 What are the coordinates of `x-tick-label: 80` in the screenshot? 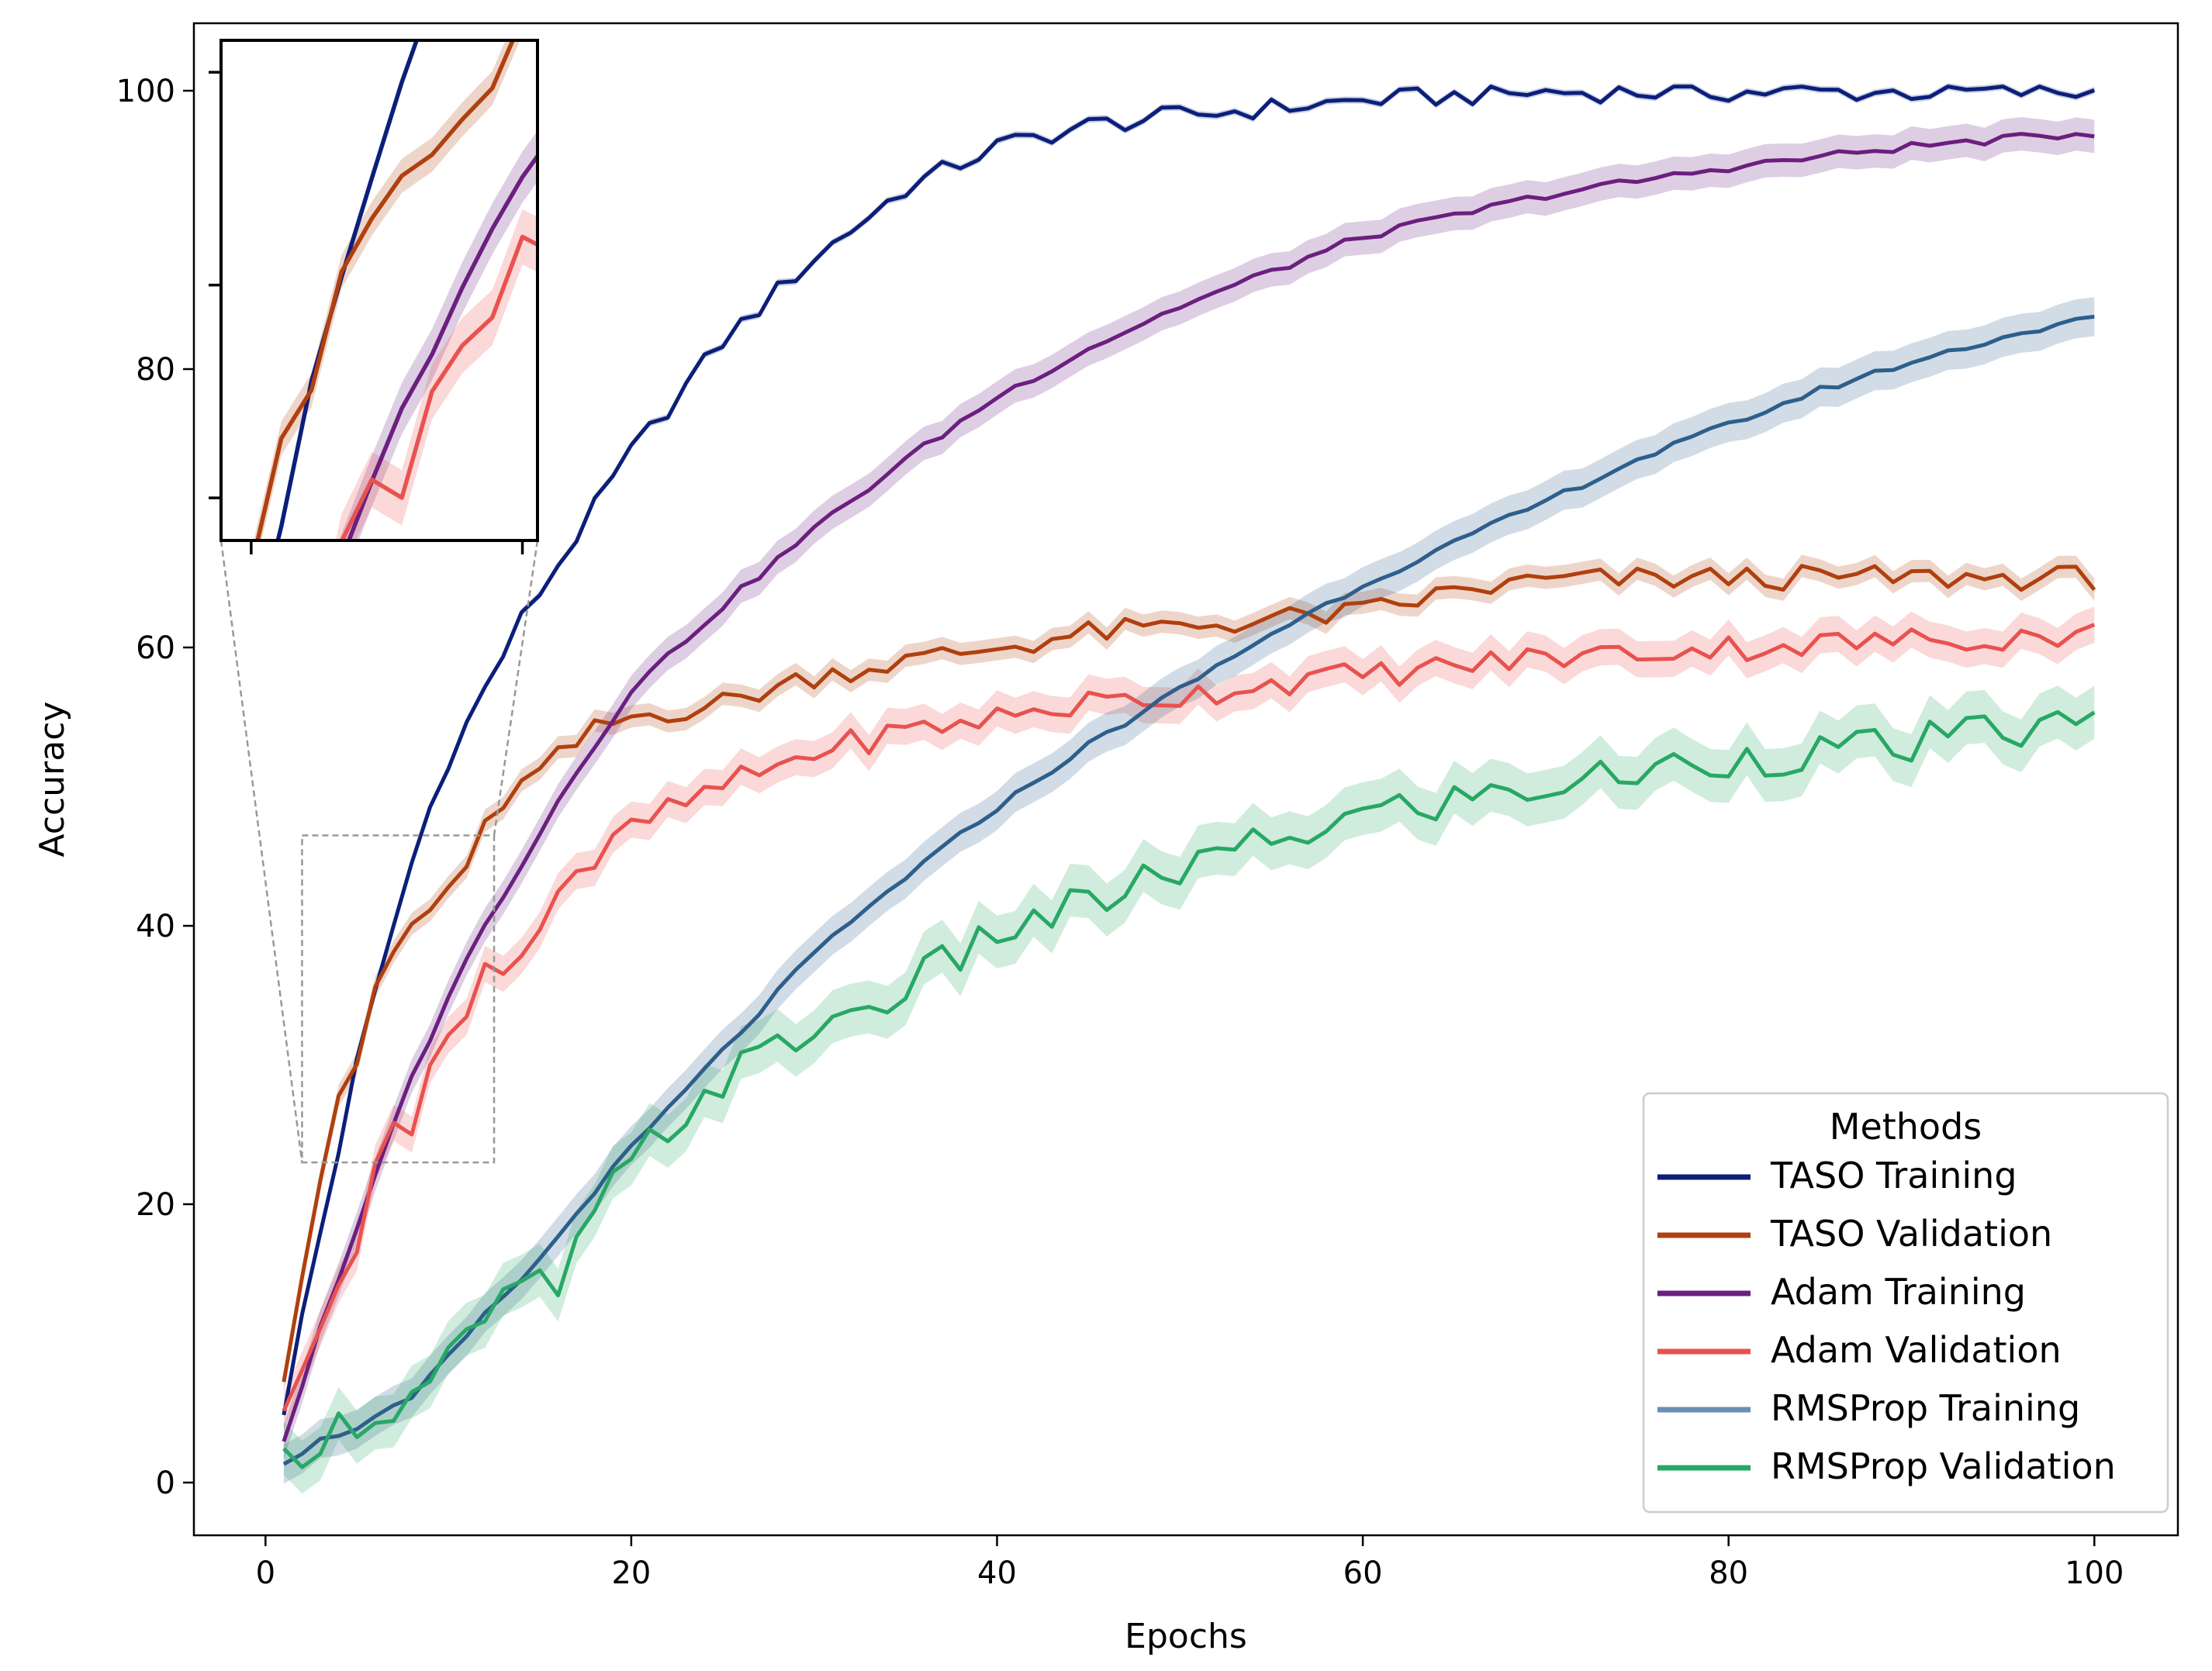 It's located at (1728, 1573).